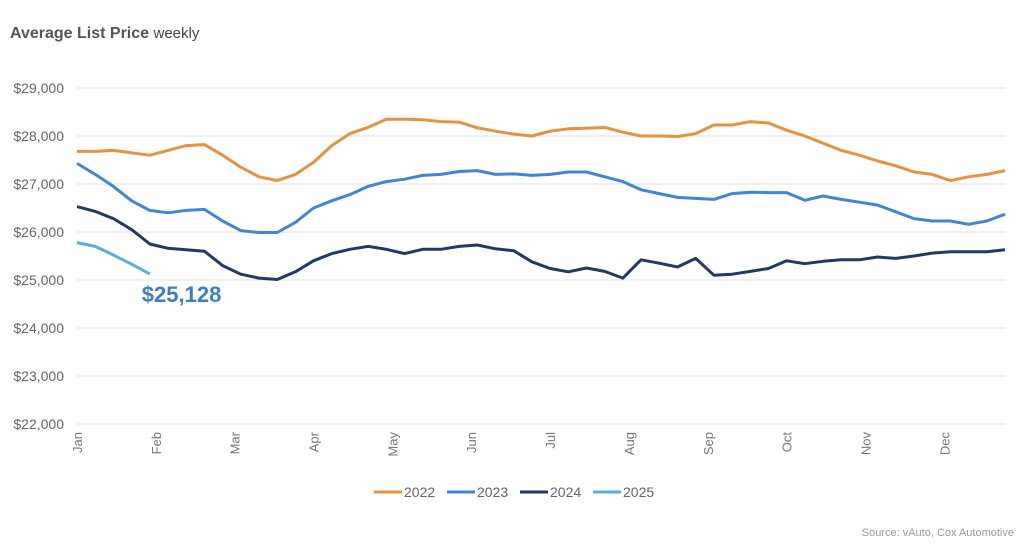  I want to click on series-line-2024, so click(541, 243).